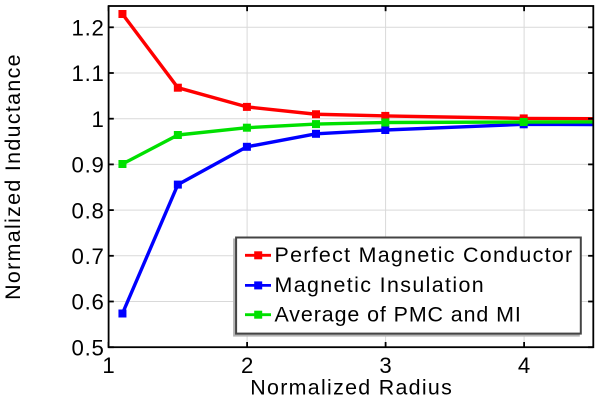 This screenshot has height=405, width=600. I want to click on svg-text: Perfect Magnetic Conductor, so click(424, 255).